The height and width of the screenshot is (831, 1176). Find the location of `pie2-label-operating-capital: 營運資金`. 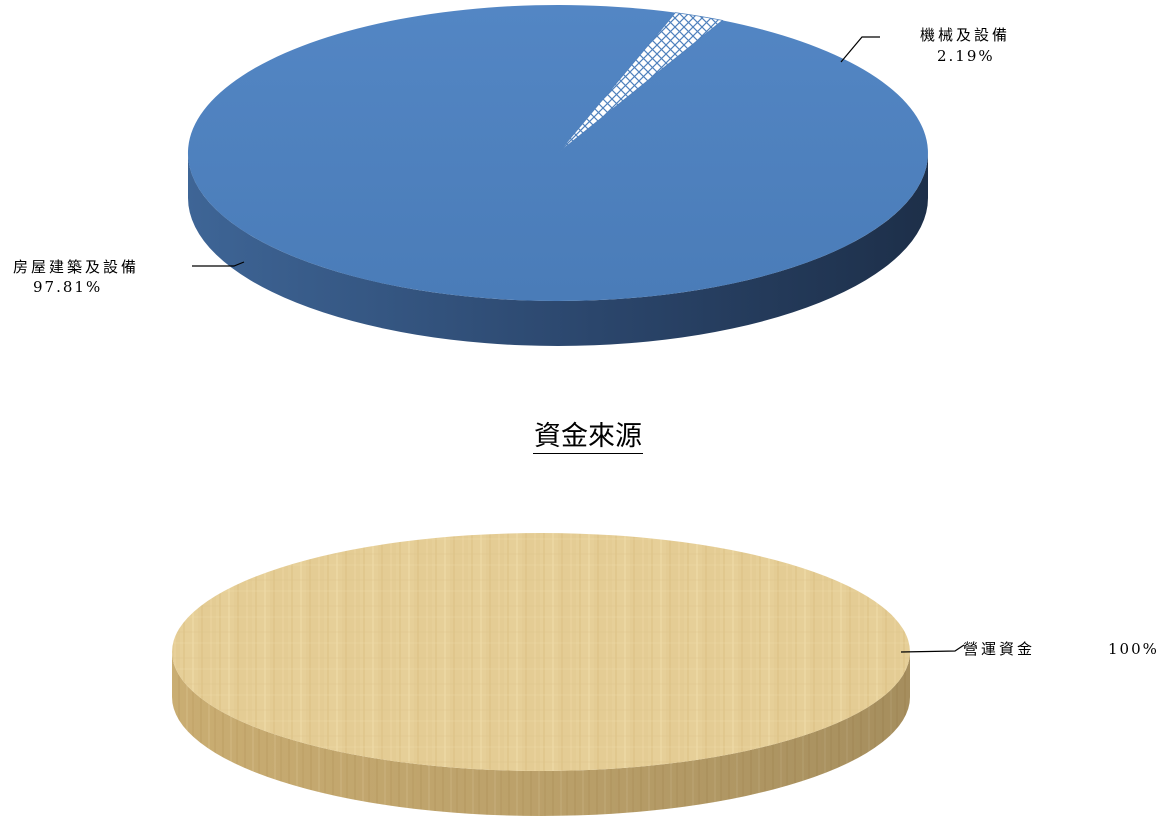

pie2-label-operating-capital: 營運資金 is located at coordinates (999, 649).